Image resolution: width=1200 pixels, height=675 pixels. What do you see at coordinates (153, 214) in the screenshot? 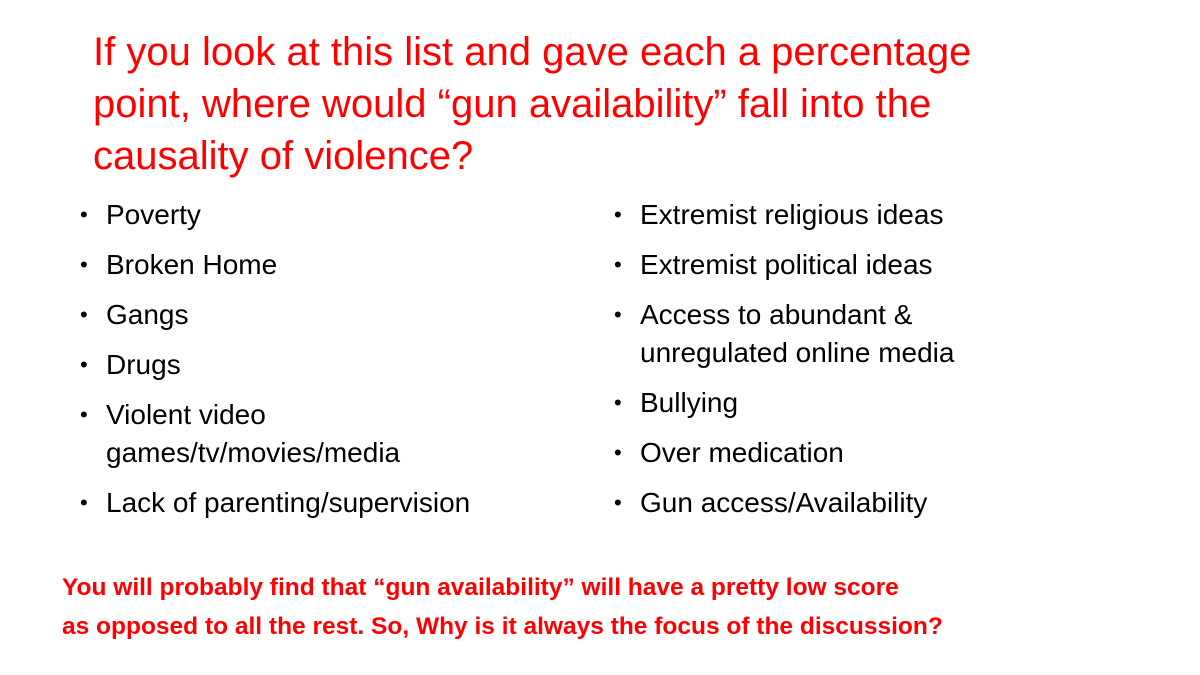
I see `list-item-text: Poverty` at bounding box center [153, 214].